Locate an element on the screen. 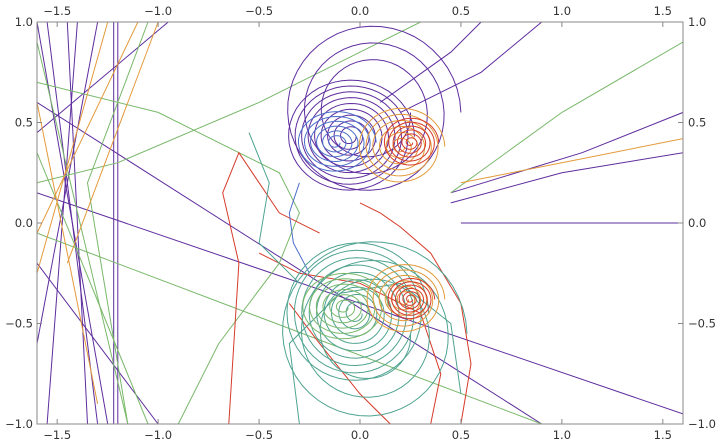 The width and height of the screenshot is (719, 447). x-tick-label-top: 1.5 is located at coordinates (663, 11).